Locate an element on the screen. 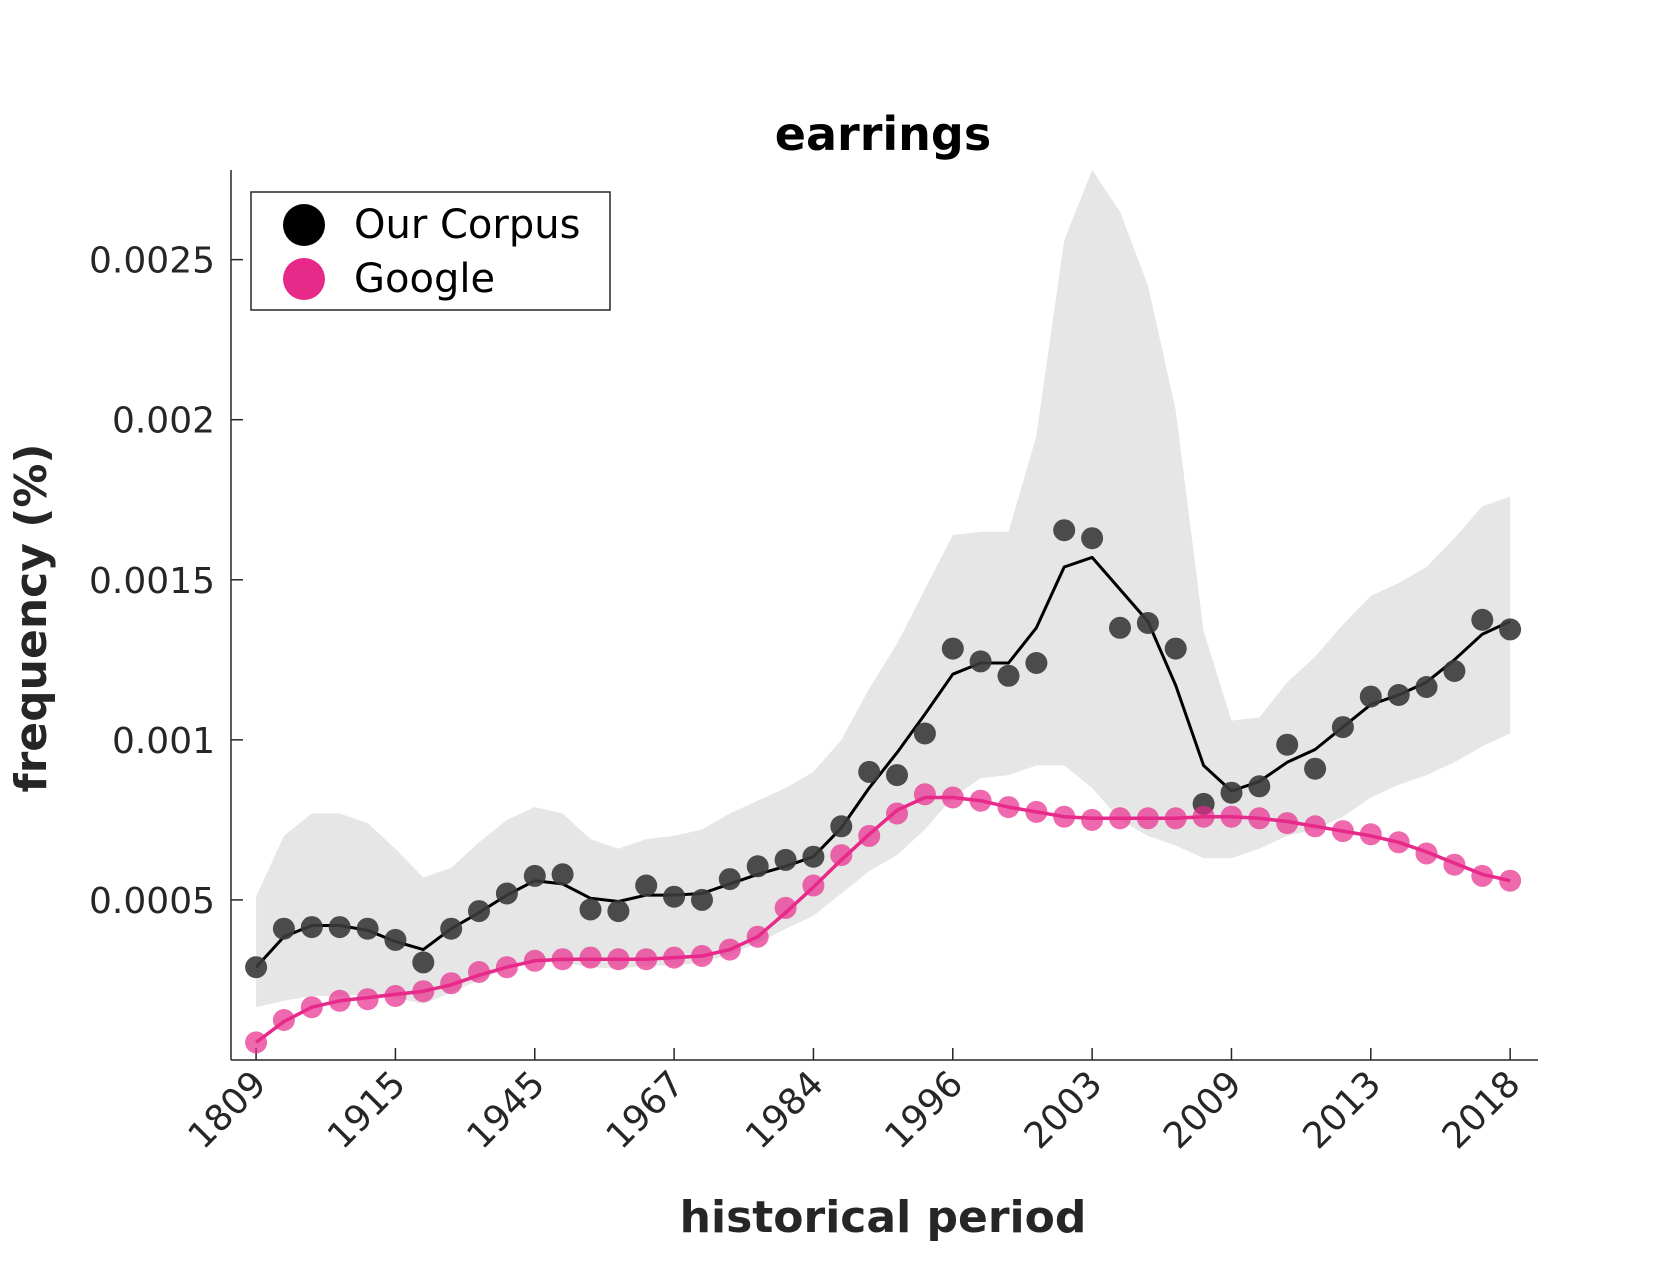 This screenshot has width=1680, height=1265. x-axis-label: historical period is located at coordinates (883, 1217).